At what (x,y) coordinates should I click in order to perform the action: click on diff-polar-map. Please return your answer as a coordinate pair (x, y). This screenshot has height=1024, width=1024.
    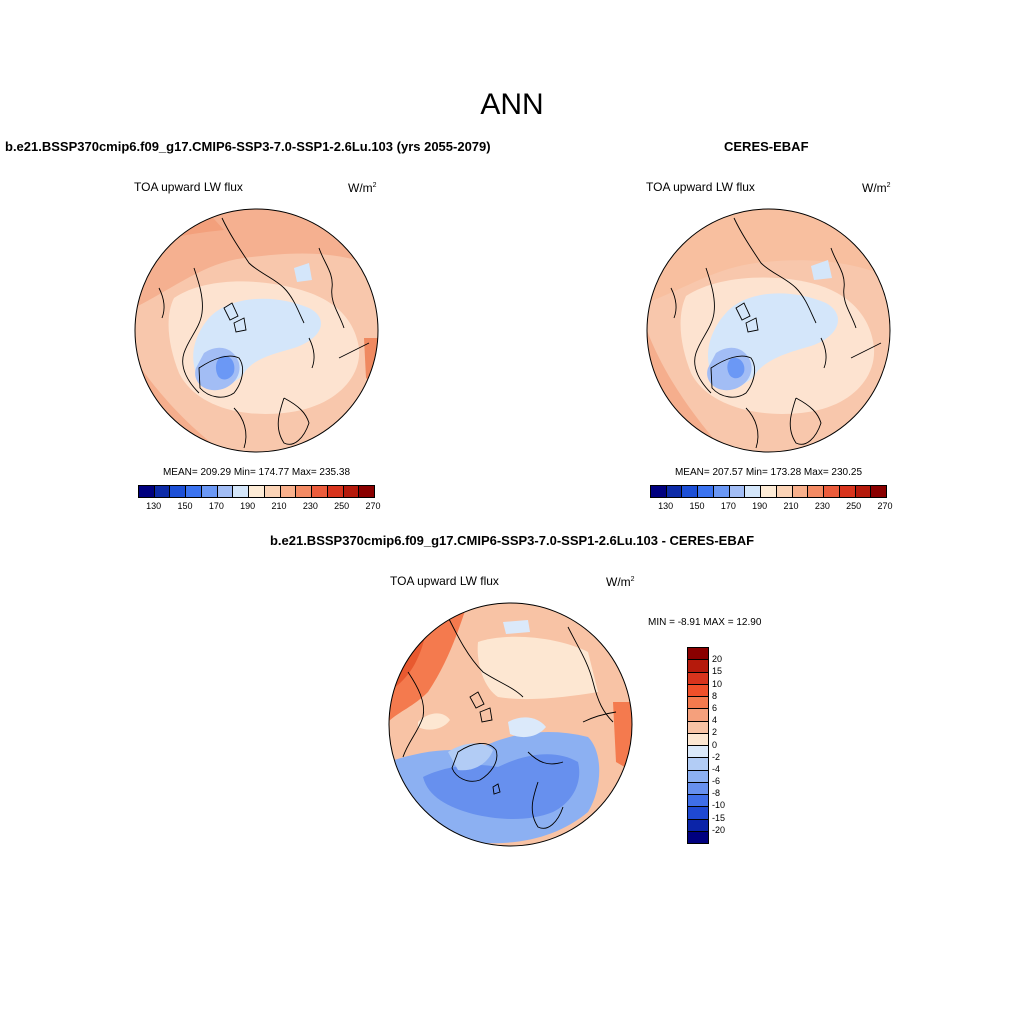
    Looking at the image, I should click on (510, 724).